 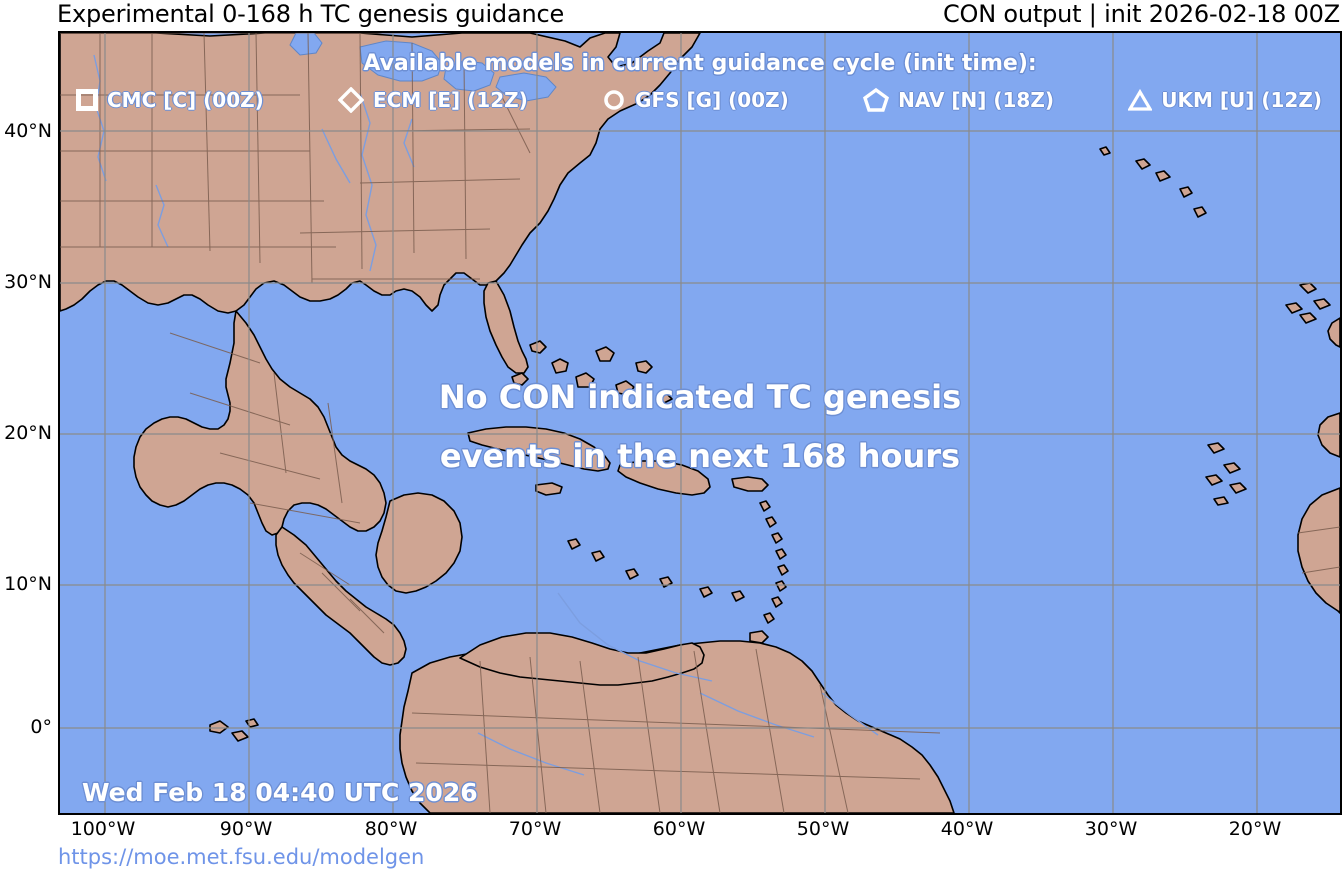 I want to click on page-title: Experimental 0-168 h TC genesis guidance, so click(x=311, y=14).